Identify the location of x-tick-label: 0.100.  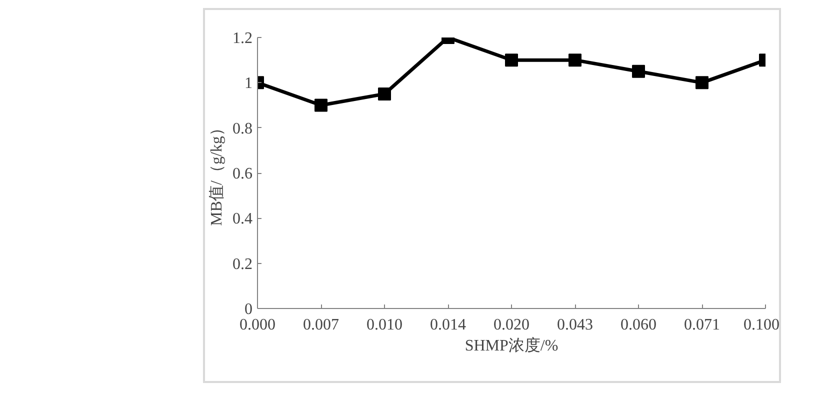
(762, 325).